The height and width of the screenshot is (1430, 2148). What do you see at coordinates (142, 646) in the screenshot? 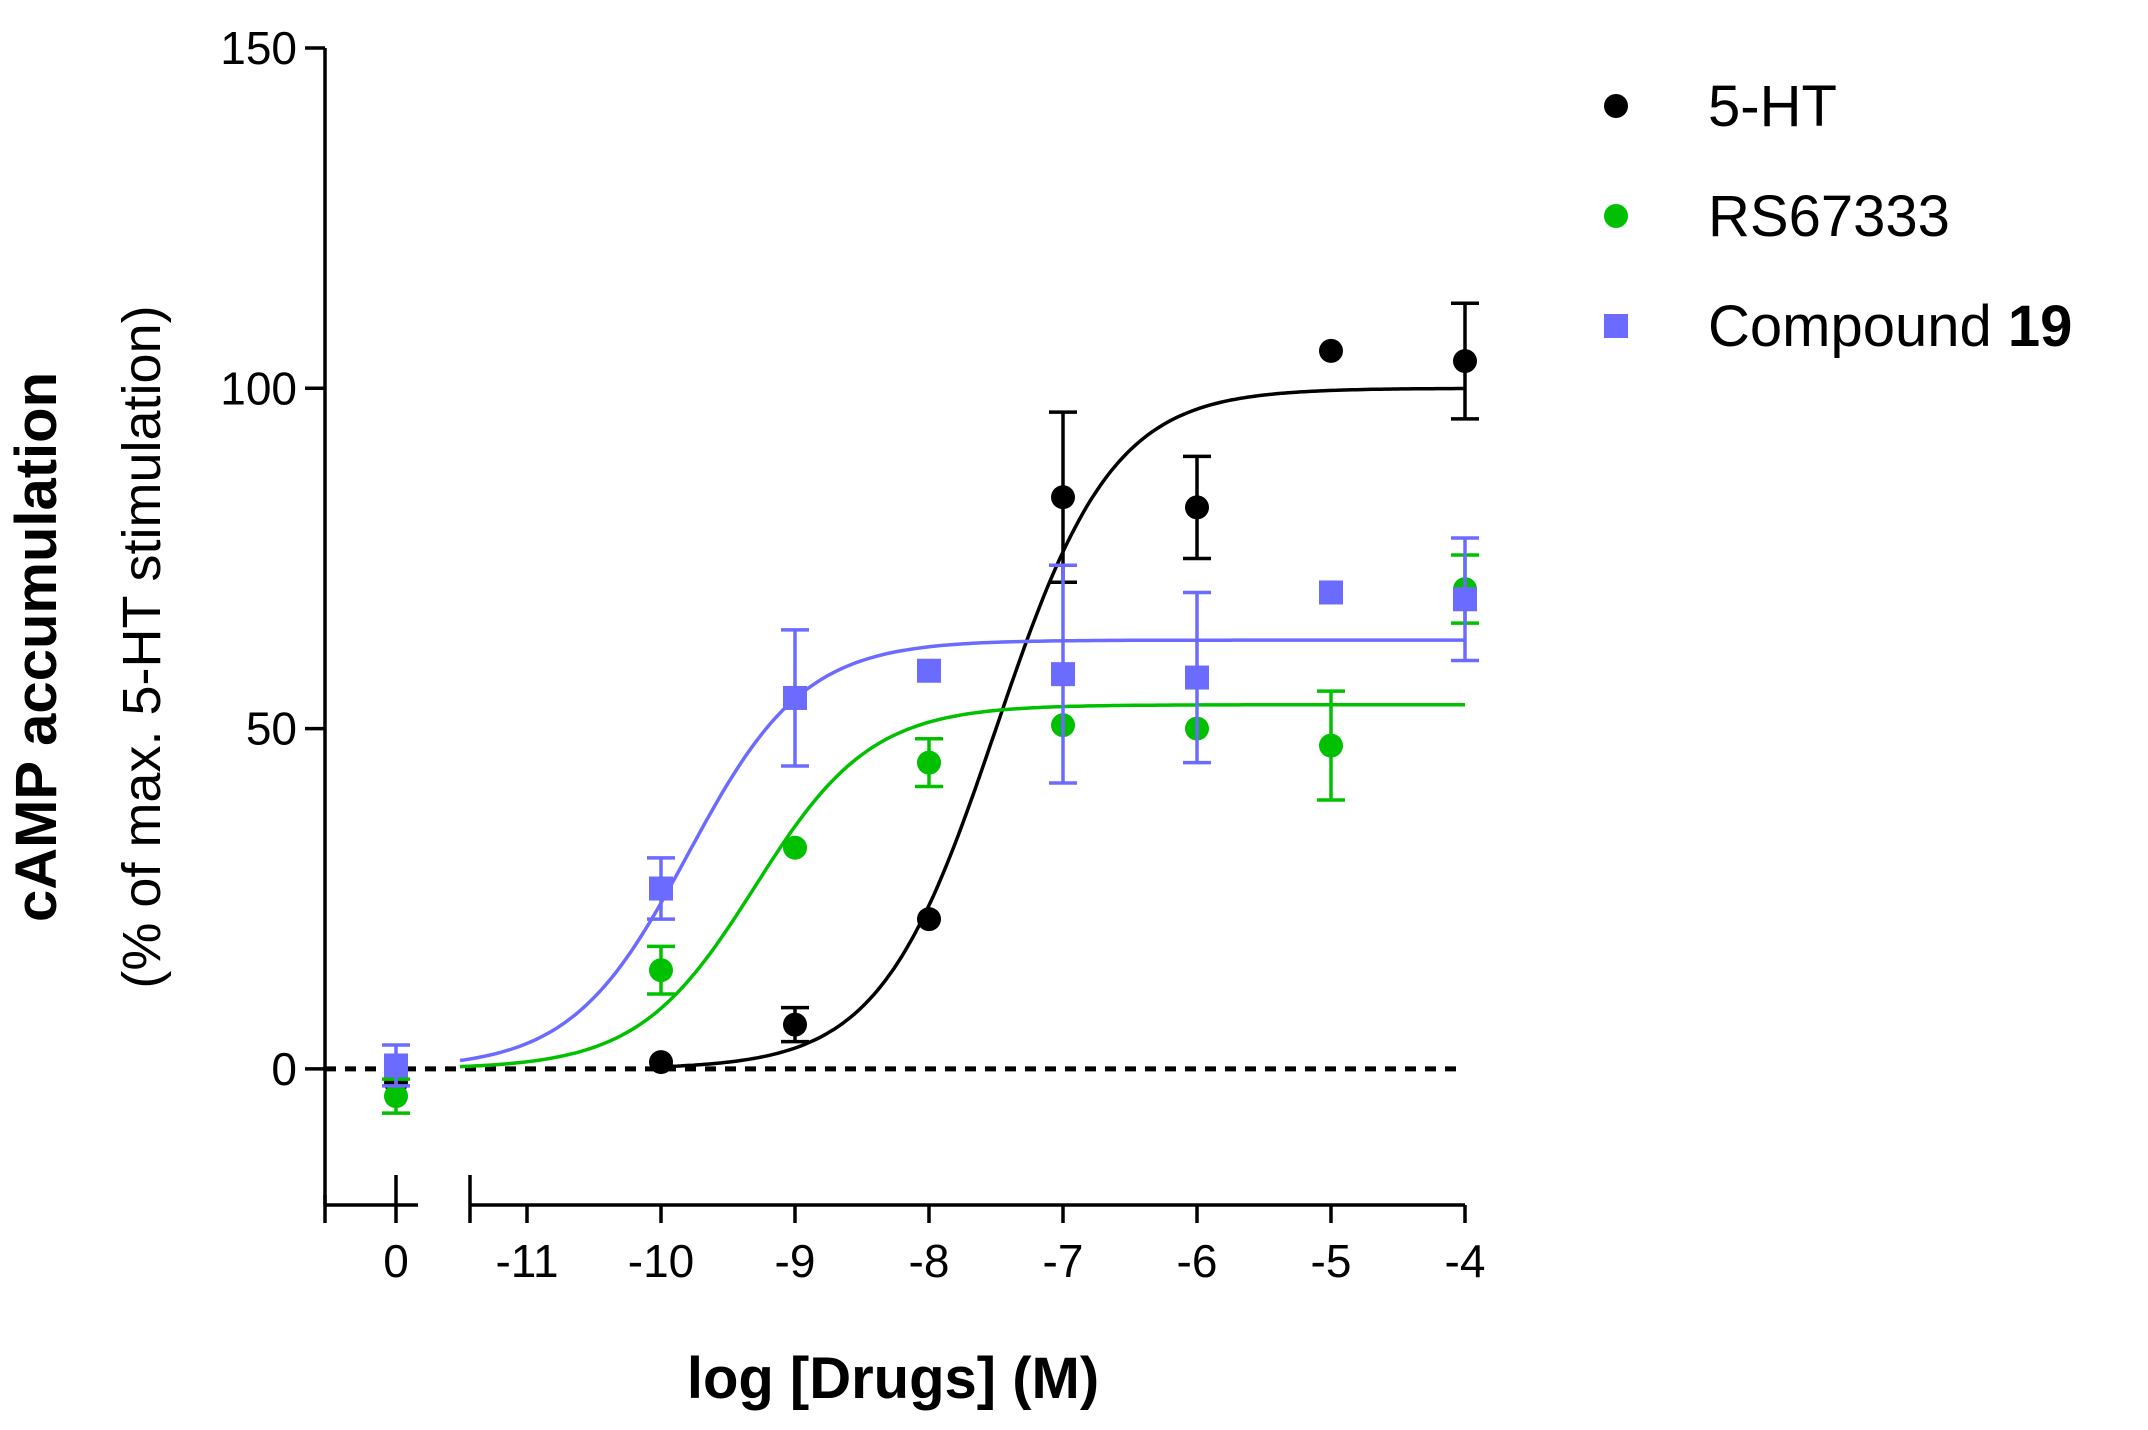
I see `y-axis-subtitle: (% of max. 5-HT stimulation)` at bounding box center [142, 646].